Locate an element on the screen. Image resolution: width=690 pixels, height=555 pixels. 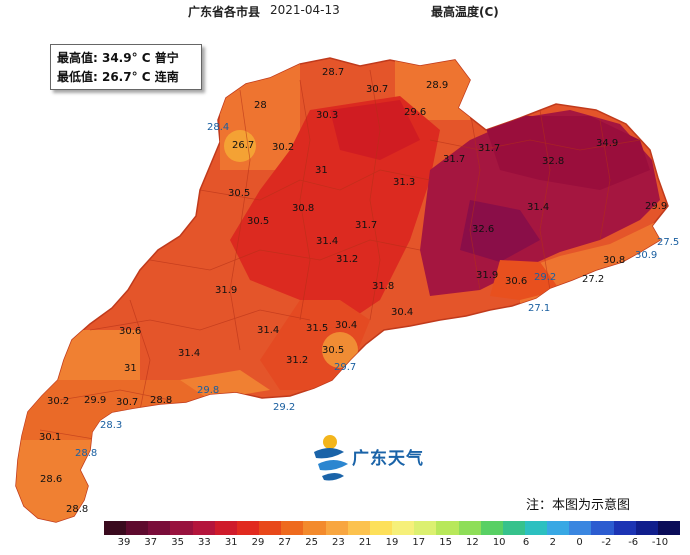
legend-tick-label: 25 is located at coordinates (311, 542).